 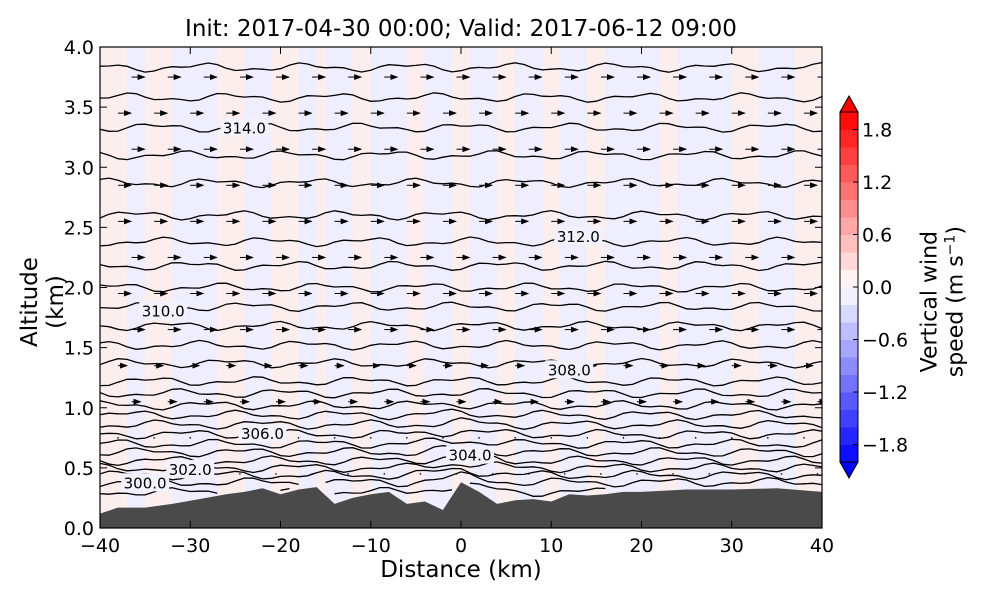 What do you see at coordinates (79, 289) in the screenshot?
I see `y-tick-label: 2.0` at bounding box center [79, 289].